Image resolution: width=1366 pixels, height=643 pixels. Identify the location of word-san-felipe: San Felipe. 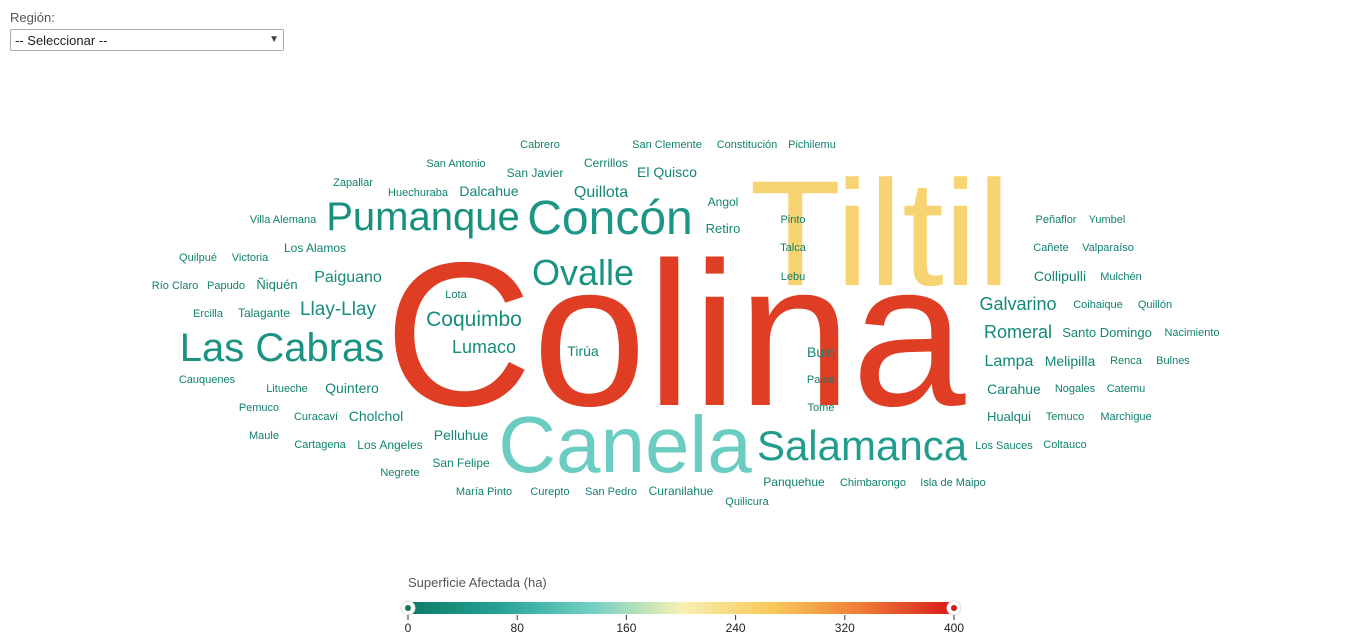
(461, 463).